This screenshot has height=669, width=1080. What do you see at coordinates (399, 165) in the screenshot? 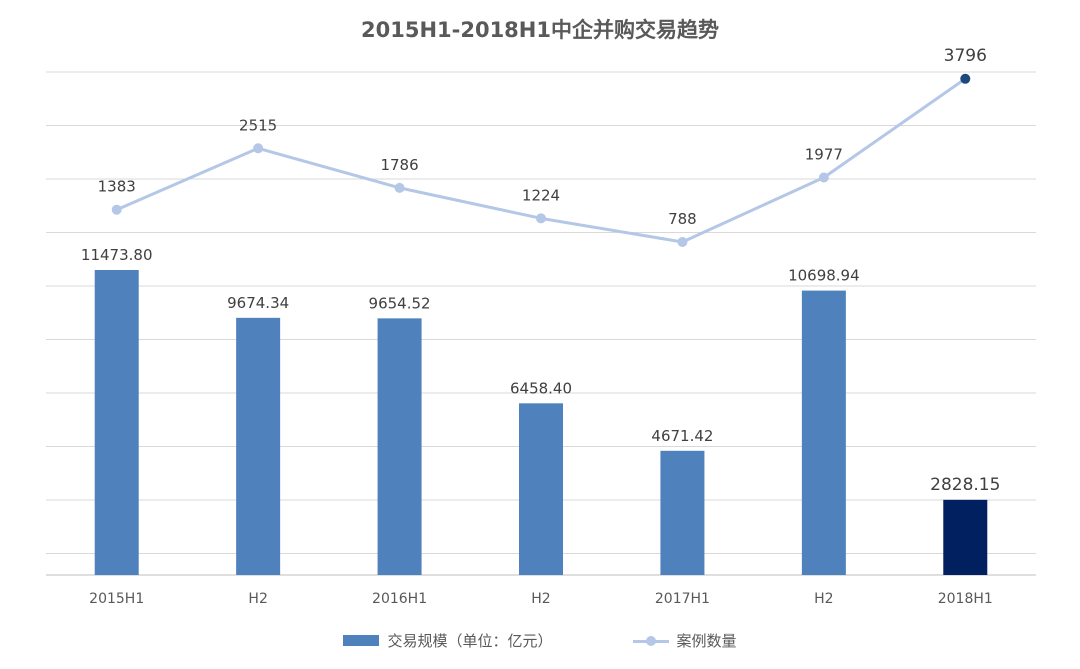
I see `line-value-label: 1786` at bounding box center [399, 165].